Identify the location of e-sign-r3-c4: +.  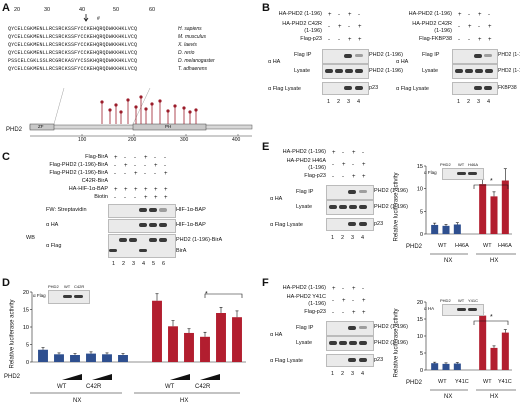
(364, 177).